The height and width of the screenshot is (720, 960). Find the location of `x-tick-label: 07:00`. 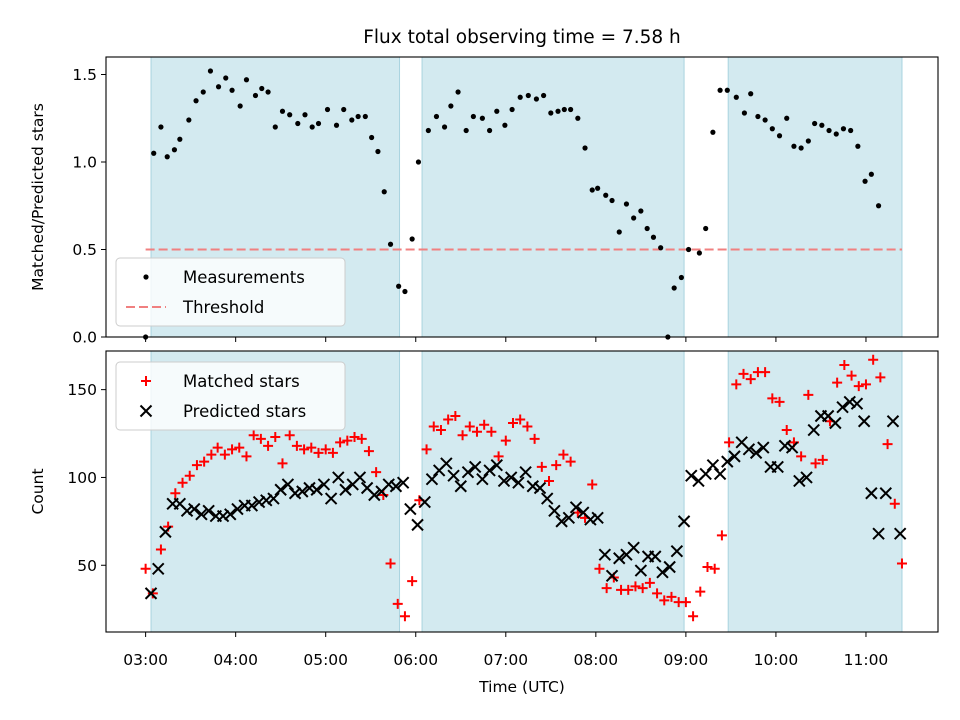

x-tick-label: 07:00 is located at coordinates (505, 660).